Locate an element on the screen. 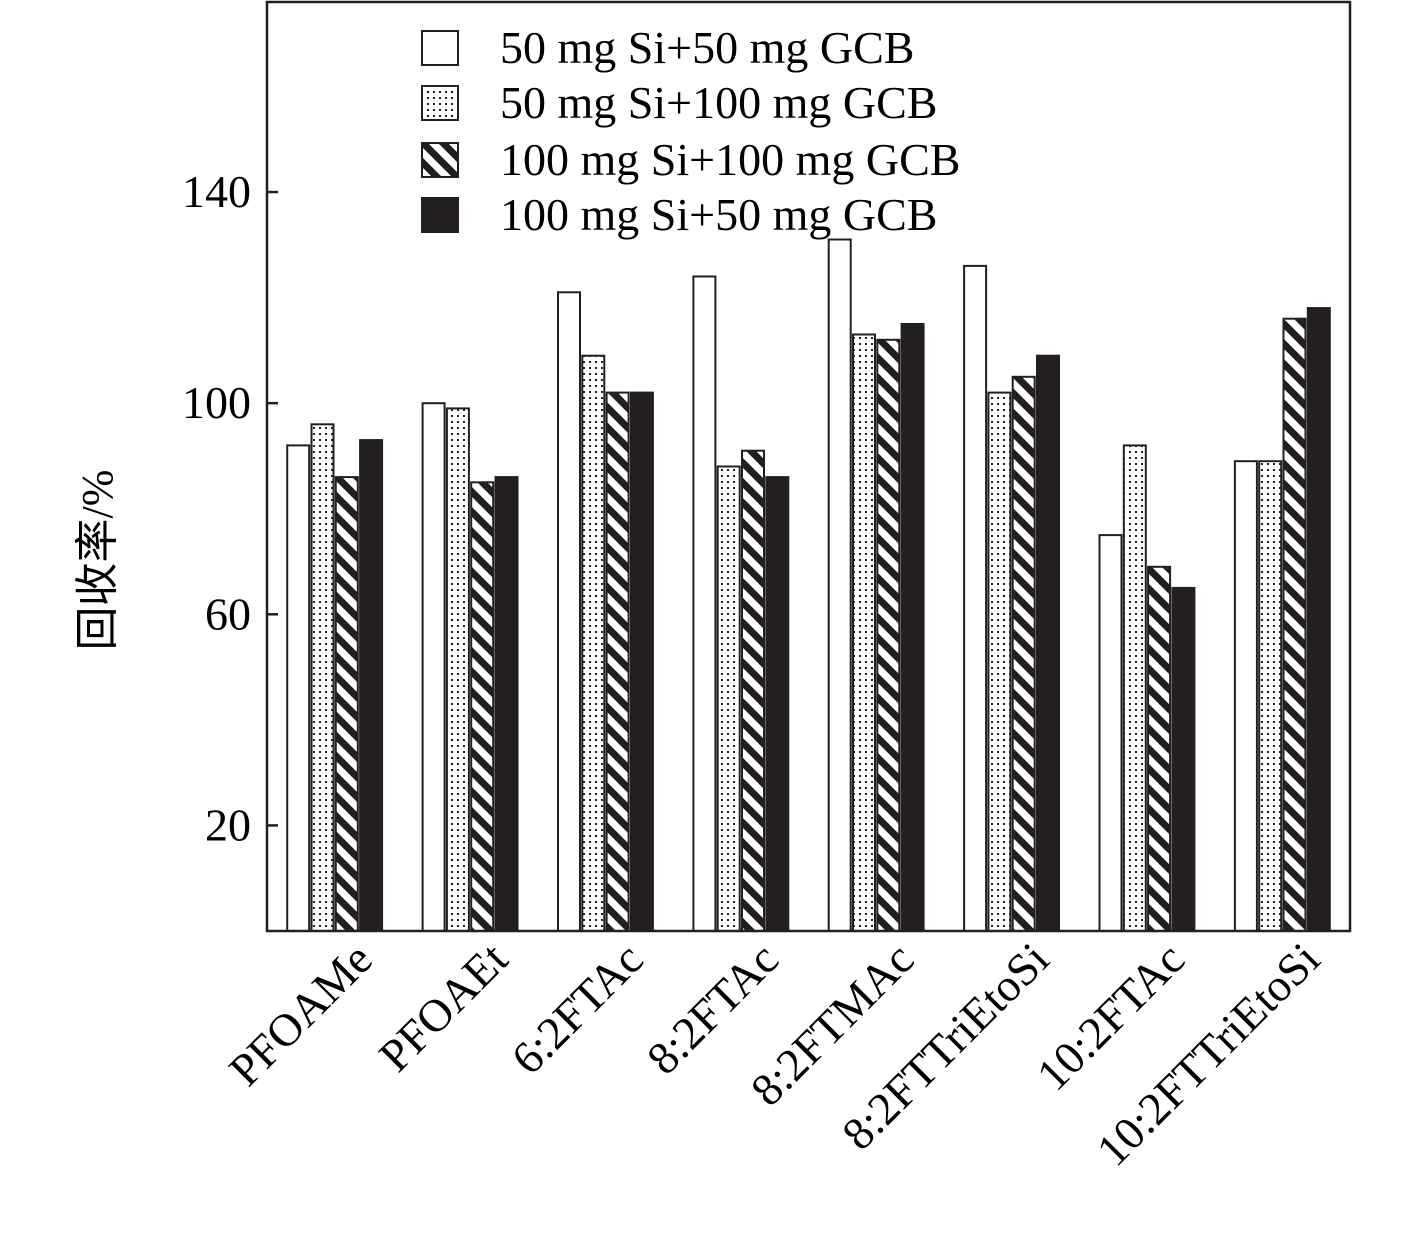  bar-8:2FTTriEtoSi-s4 is located at coordinates (1048, 643).